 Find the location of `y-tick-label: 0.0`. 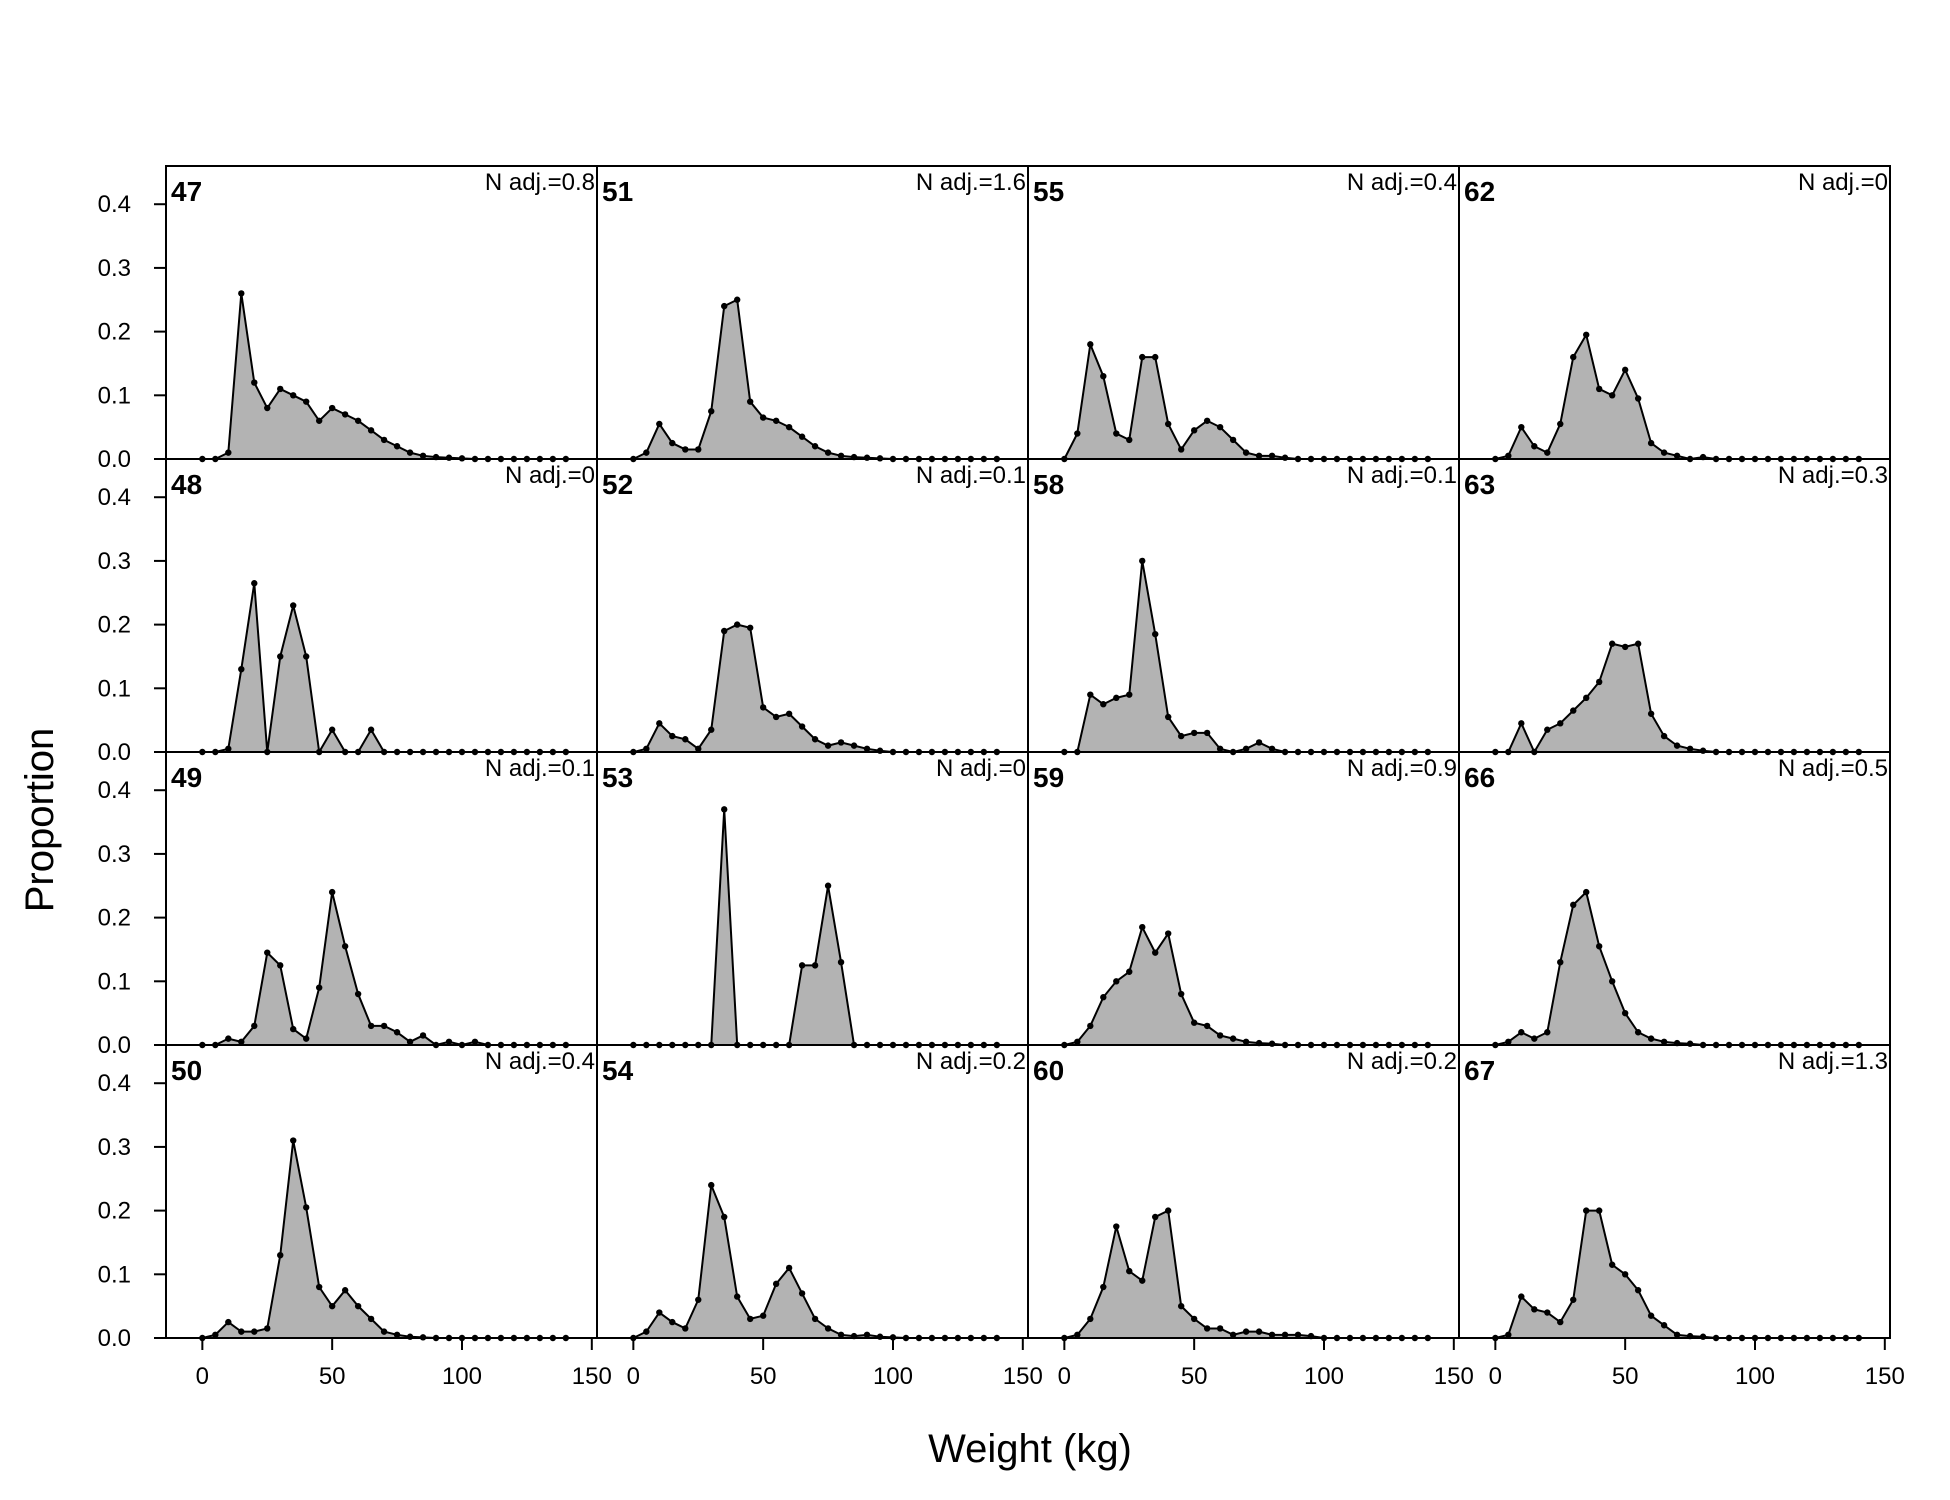

y-tick-label: 0.0 is located at coordinates (114, 752).